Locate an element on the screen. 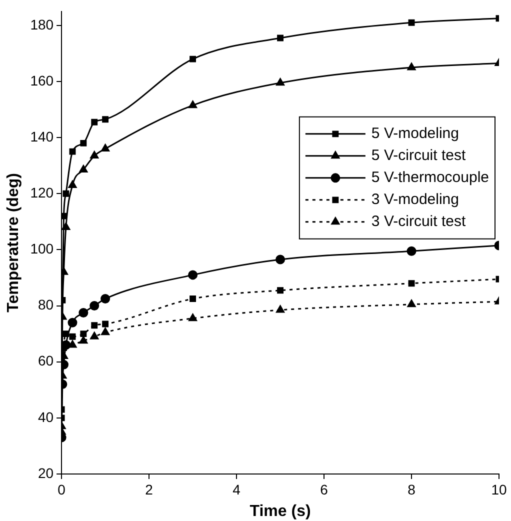  legend-label: 5 V-modeling is located at coordinates (415, 133).